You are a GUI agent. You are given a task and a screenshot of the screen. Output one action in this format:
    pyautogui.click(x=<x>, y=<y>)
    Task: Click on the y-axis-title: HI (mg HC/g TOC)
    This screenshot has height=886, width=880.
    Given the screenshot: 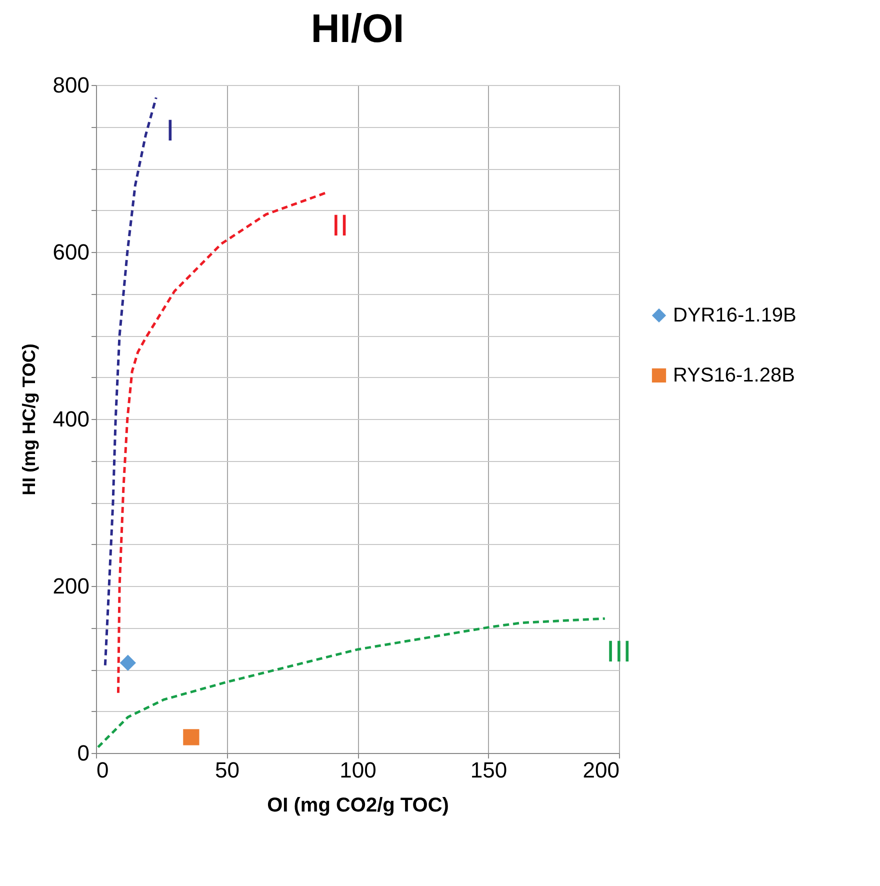 What is the action you would take?
    pyautogui.click(x=28, y=420)
    